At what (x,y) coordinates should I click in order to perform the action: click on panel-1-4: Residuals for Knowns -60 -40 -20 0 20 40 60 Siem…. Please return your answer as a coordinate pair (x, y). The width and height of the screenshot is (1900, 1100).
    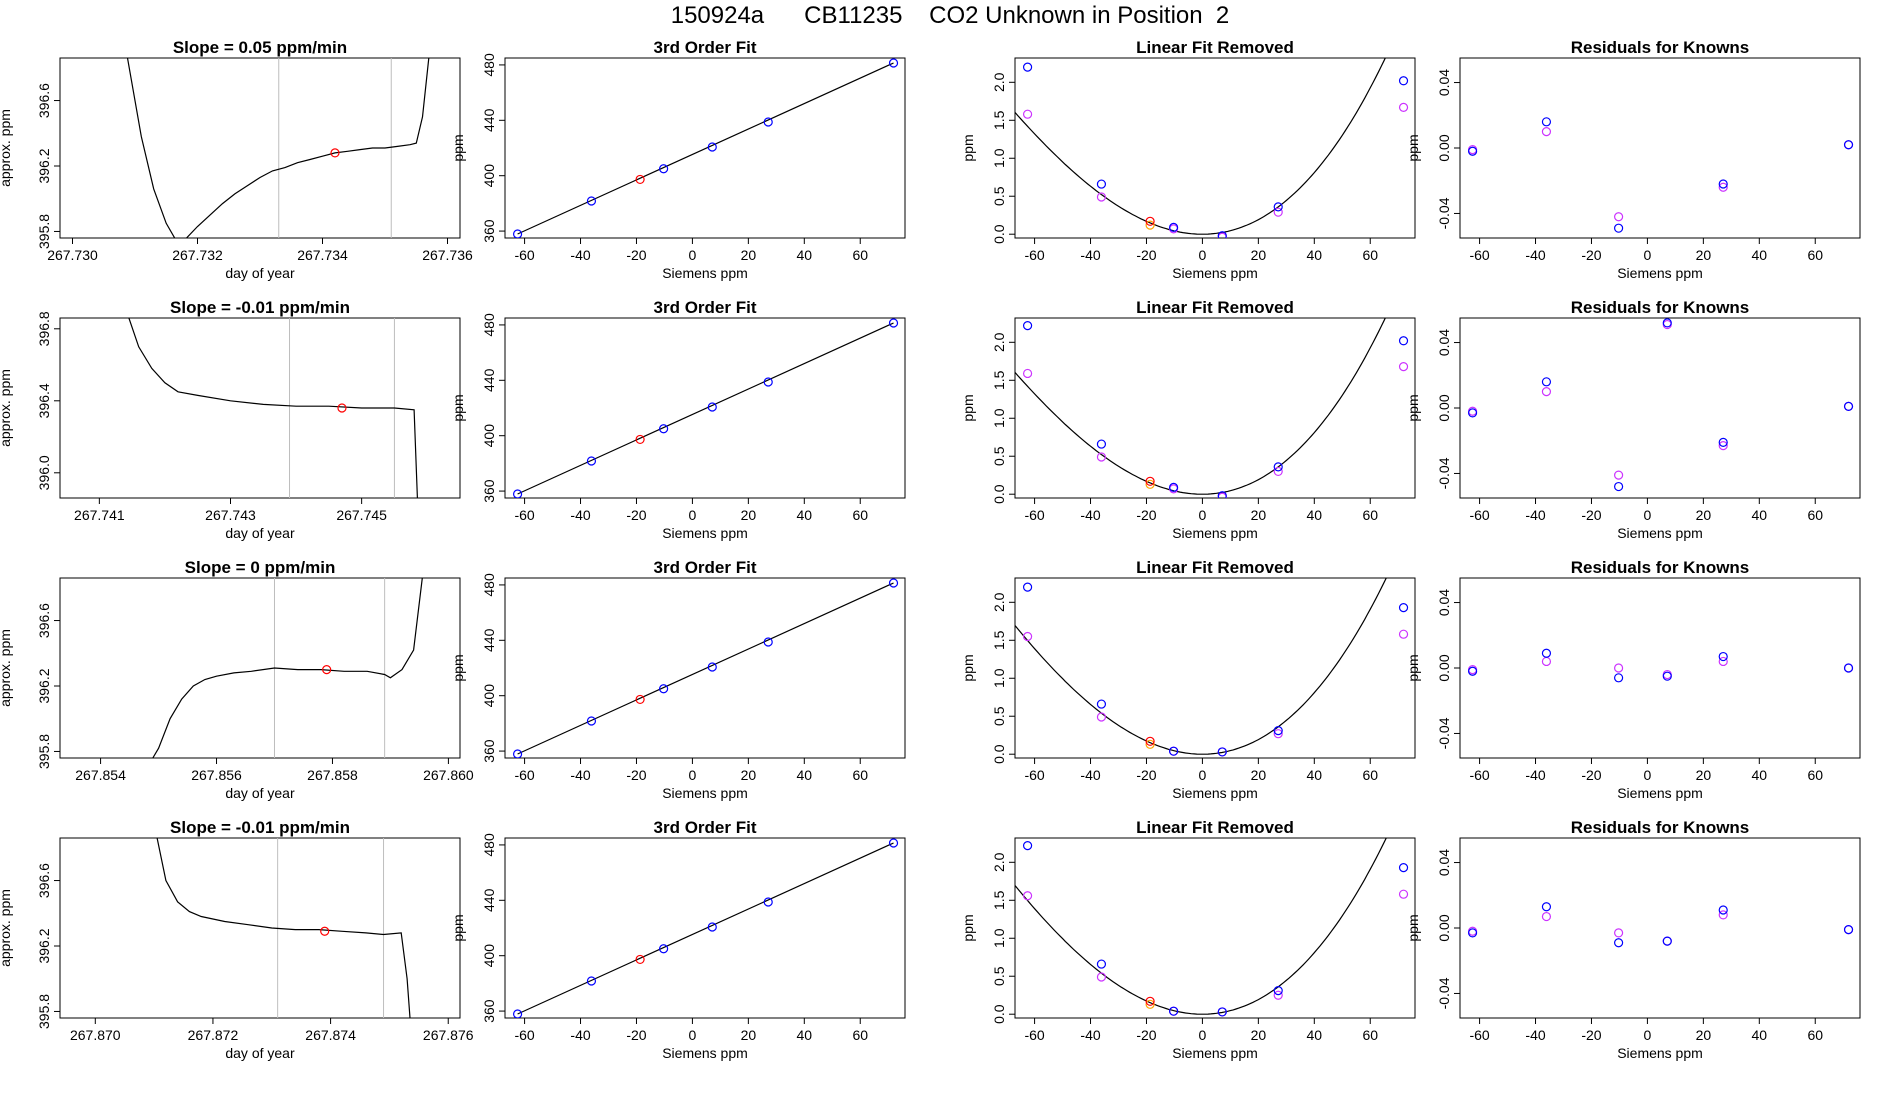
    Looking at the image, I should click on (1633, 159).